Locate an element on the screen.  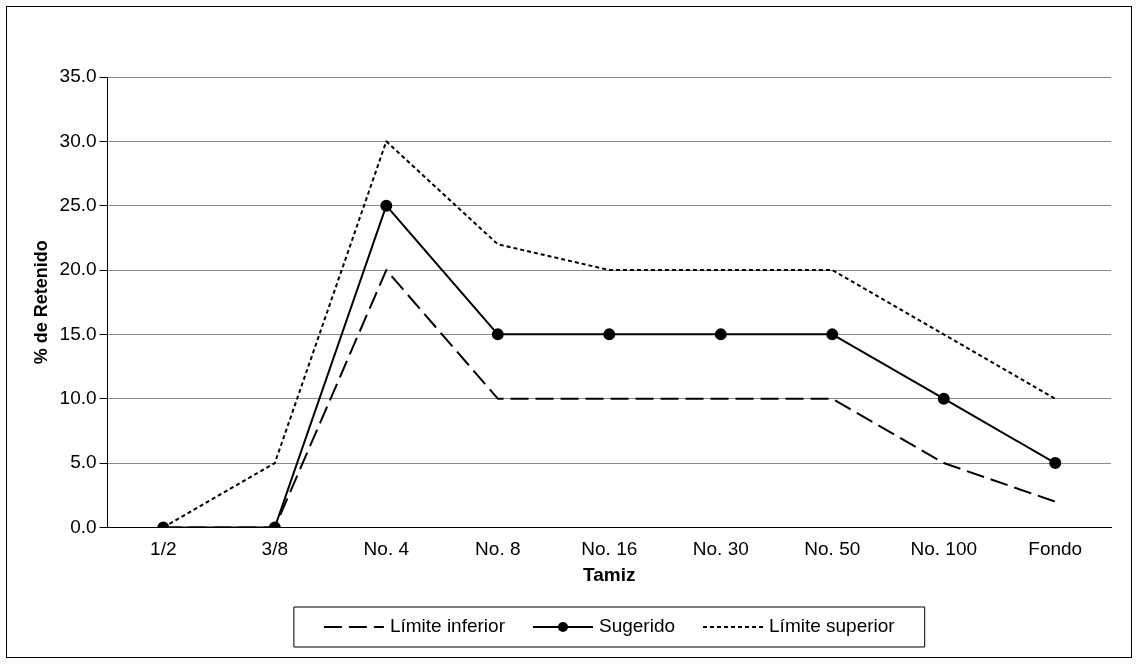
y-tick-label: 25.0 is located at coordinates (78, 204).